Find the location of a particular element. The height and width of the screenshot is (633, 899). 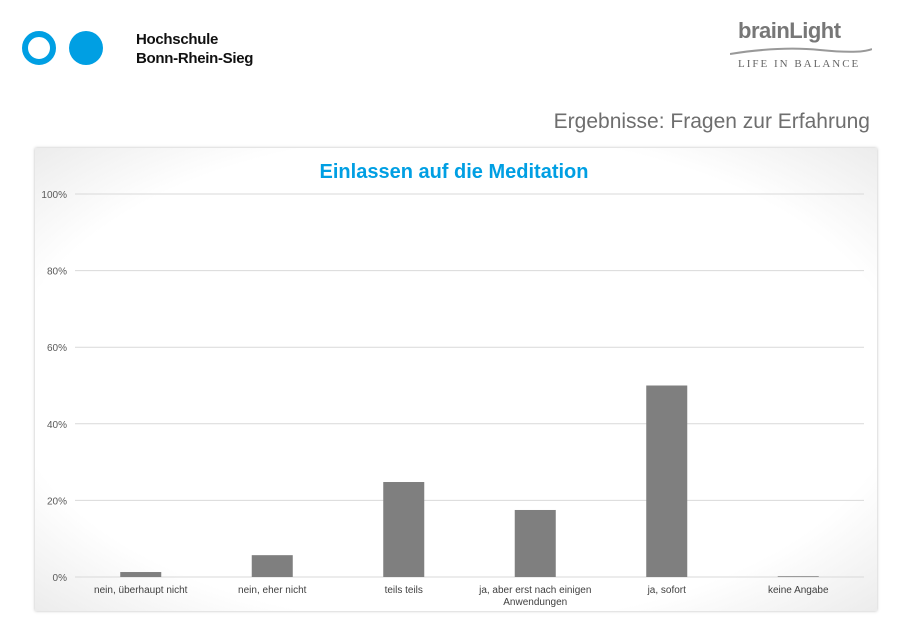

brainlight-tagline: LIFE IN BALANCE is located at coordinates (799, 64).